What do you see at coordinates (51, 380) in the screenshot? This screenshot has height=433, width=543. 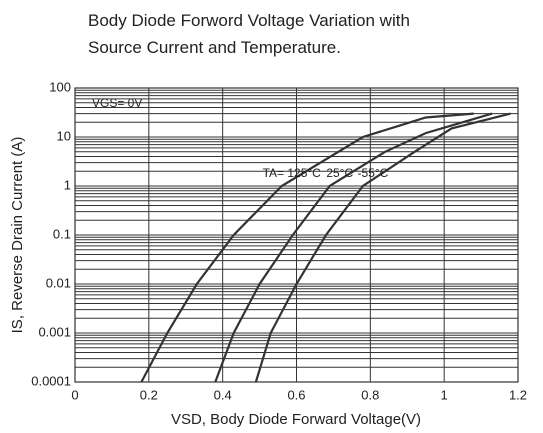 I see `y-tick-label: 0.0001` at bounding box center [51, 380].